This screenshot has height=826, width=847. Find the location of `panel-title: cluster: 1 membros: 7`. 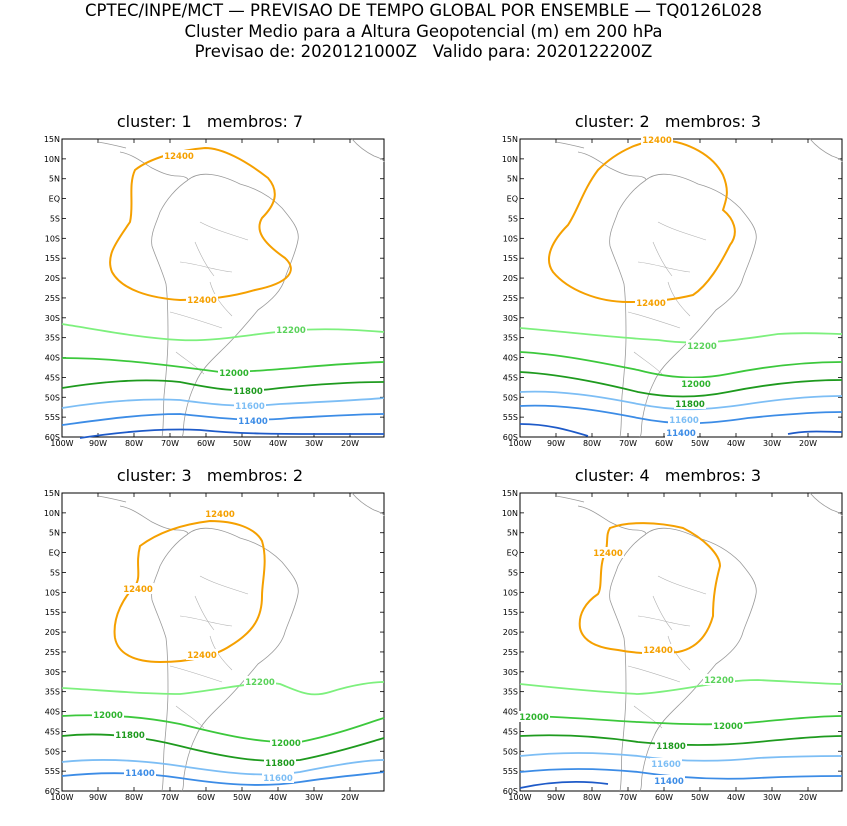

panel-title: cluster: 1 membros: 7 is located at coordinates (210, 121).